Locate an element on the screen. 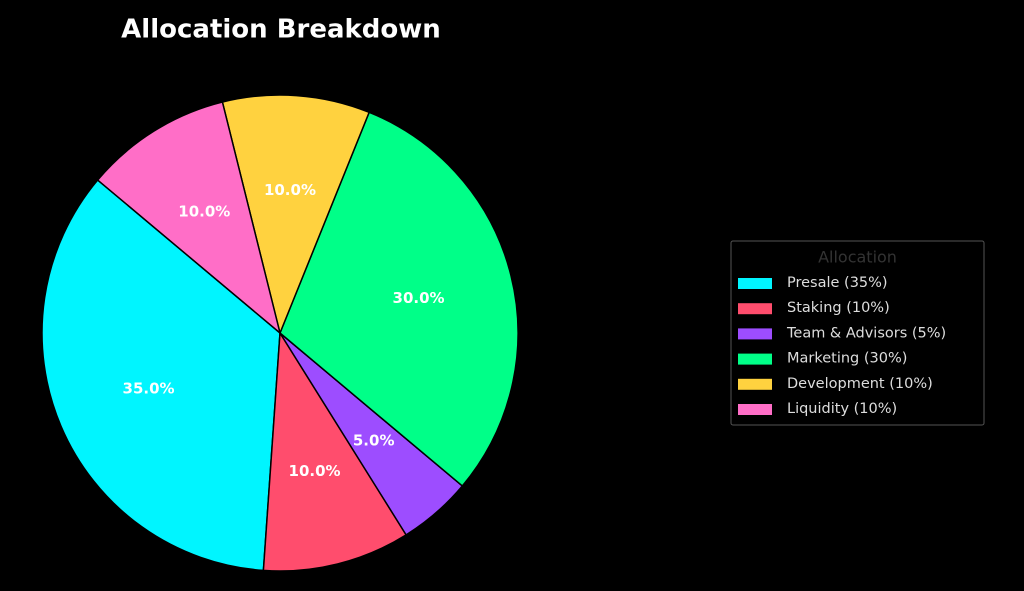  slice-label: 30.0% is located at coordinates (419, 298).